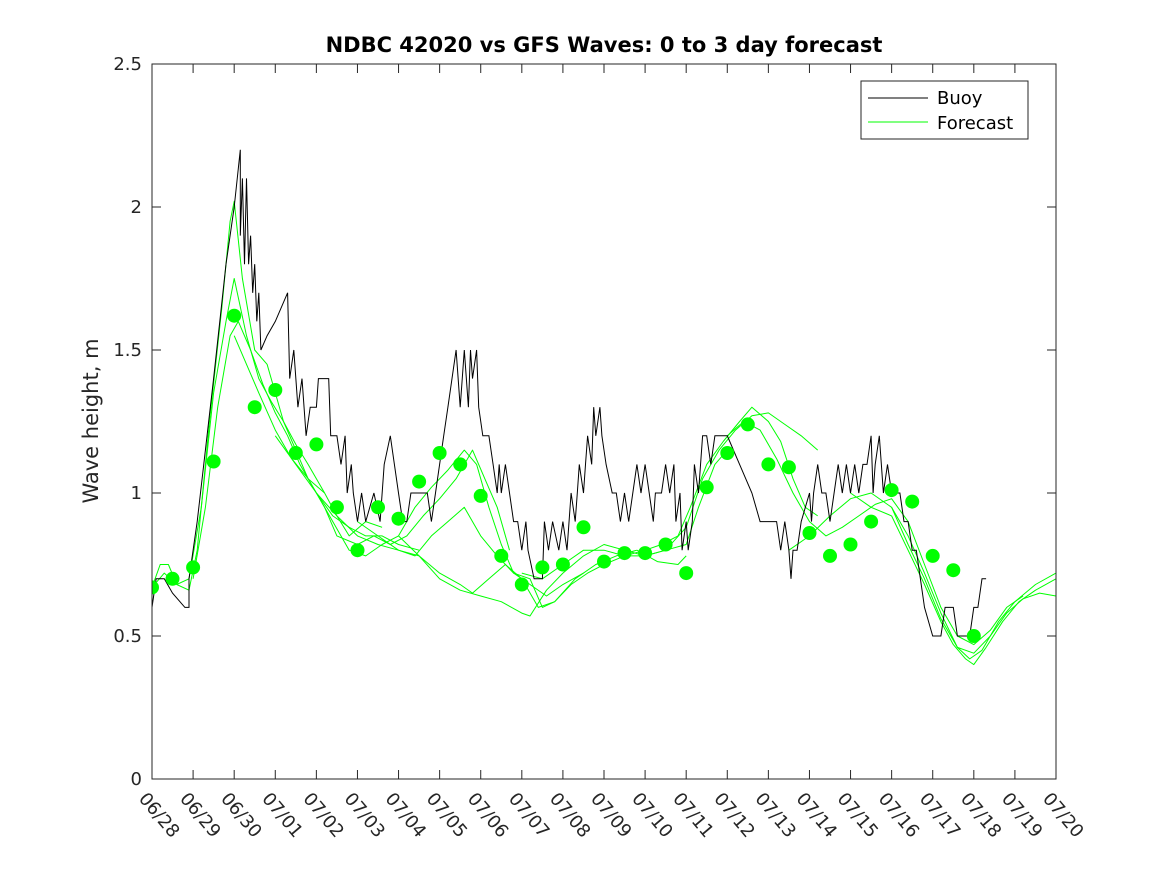 The image size is (1167, 875). I want to click on y-axis-label: Wave height, m, so click(91, 420).